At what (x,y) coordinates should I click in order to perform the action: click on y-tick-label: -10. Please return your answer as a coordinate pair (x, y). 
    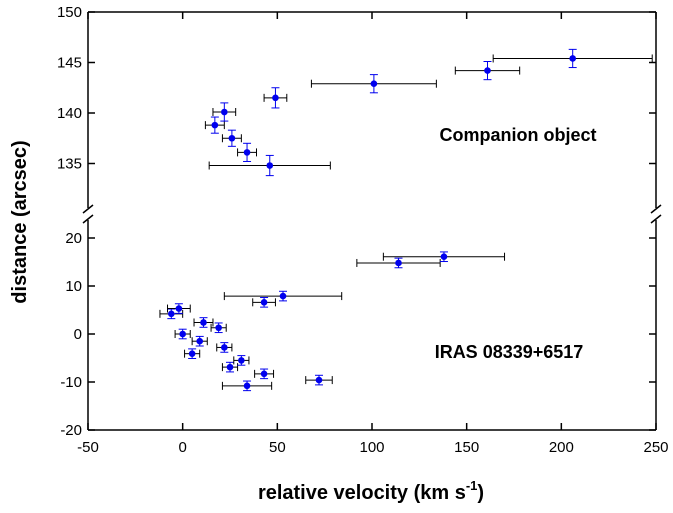
    Looking at the image, I should click on (71, 382).